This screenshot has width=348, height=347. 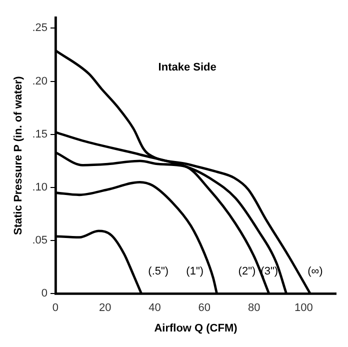 I want to click on x-tick-label: 60, so click(x=204, y=308).